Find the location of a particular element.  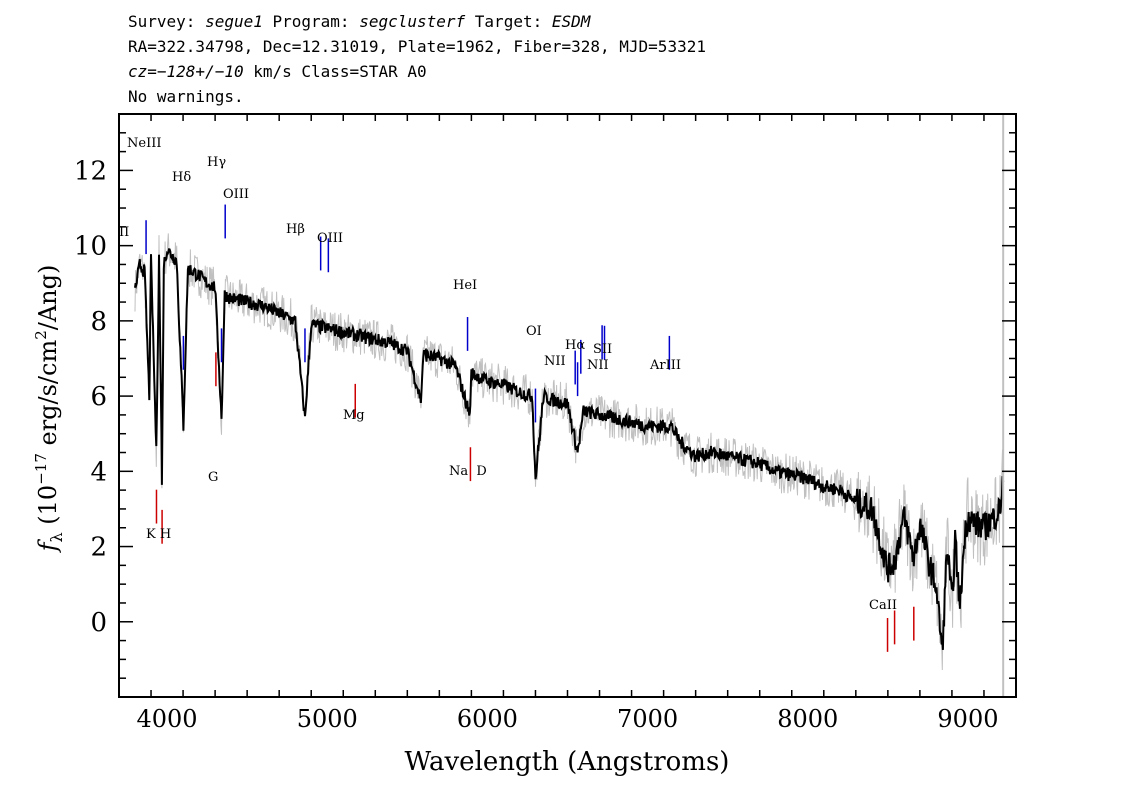

label-kh: K H is located at coordinates (158, 534).